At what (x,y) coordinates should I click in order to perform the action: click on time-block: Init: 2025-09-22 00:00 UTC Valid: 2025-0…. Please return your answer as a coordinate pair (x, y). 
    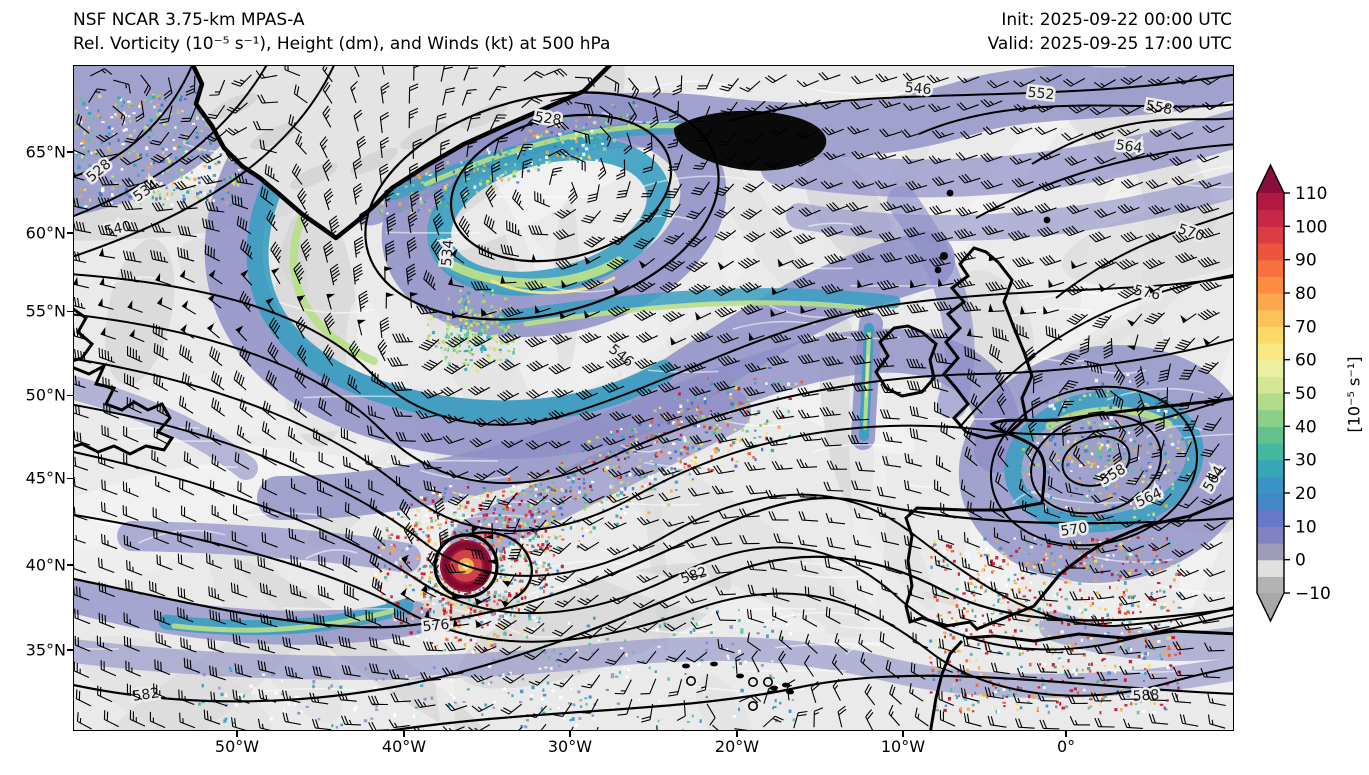
    Looking at the image, I should click on (1110, 32).